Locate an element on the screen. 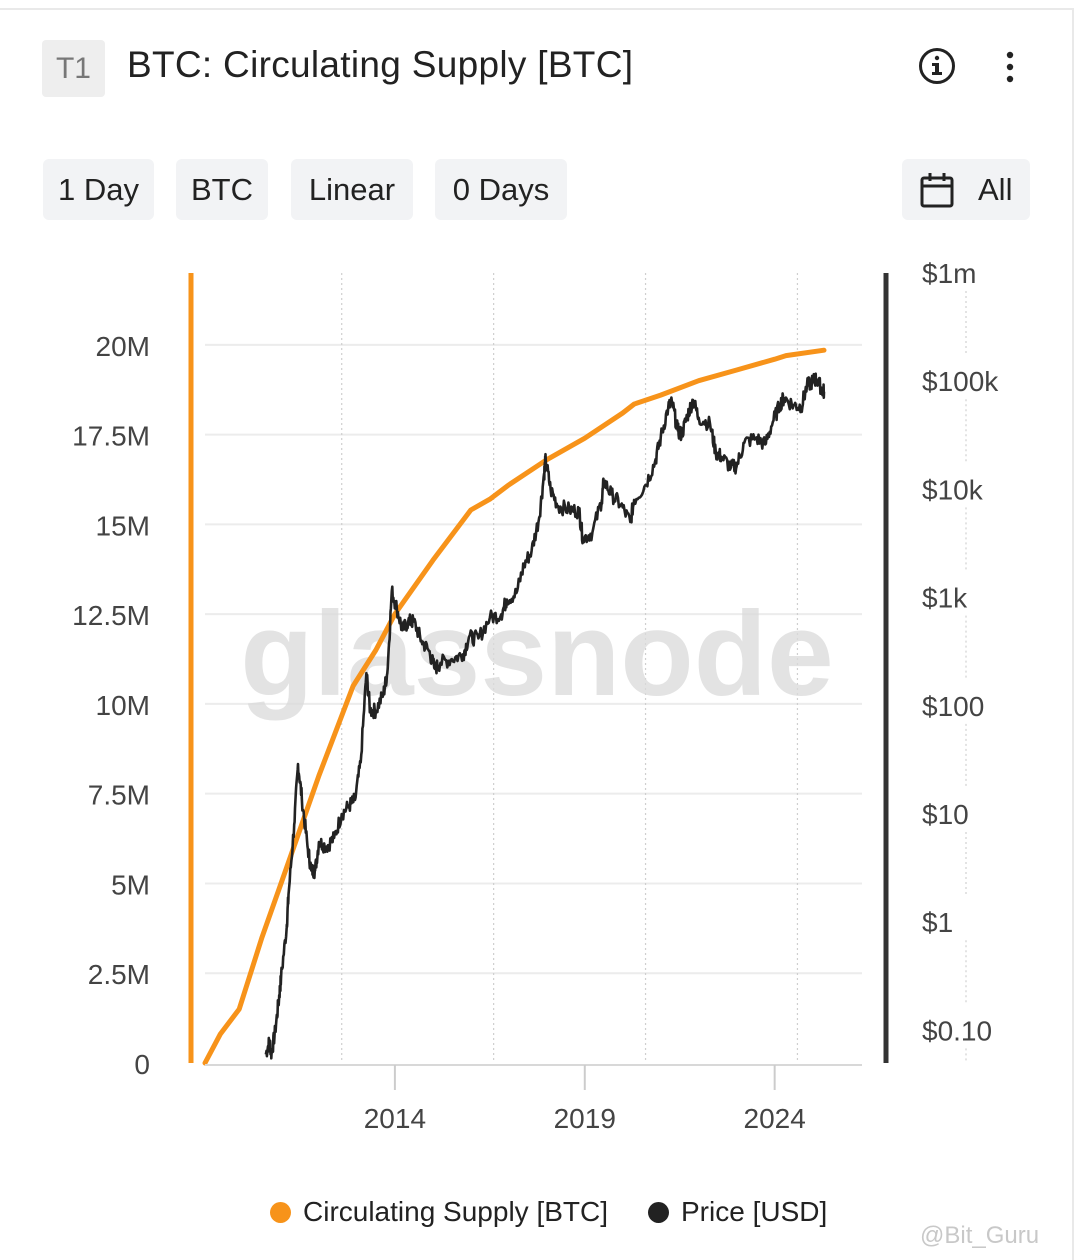  price-legend-dot is located at coordinates (658, 1212).